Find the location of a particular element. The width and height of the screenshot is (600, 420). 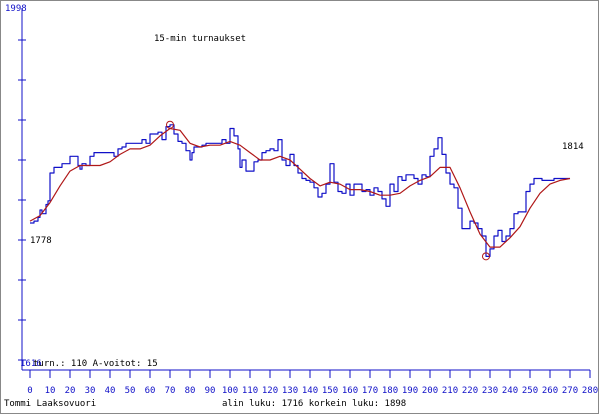

x-tick-label: 280 is located at coordinates (590, 391).